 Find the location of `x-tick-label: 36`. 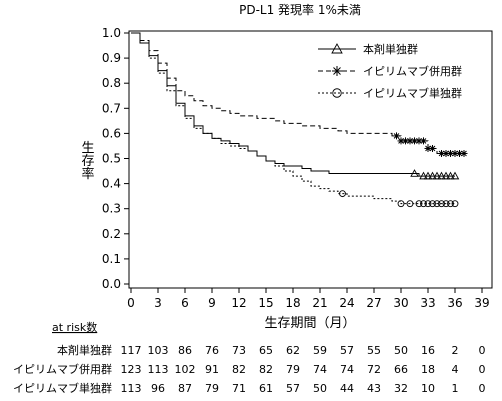

x-tick-label: 36 is located at coordinates (454, 303).